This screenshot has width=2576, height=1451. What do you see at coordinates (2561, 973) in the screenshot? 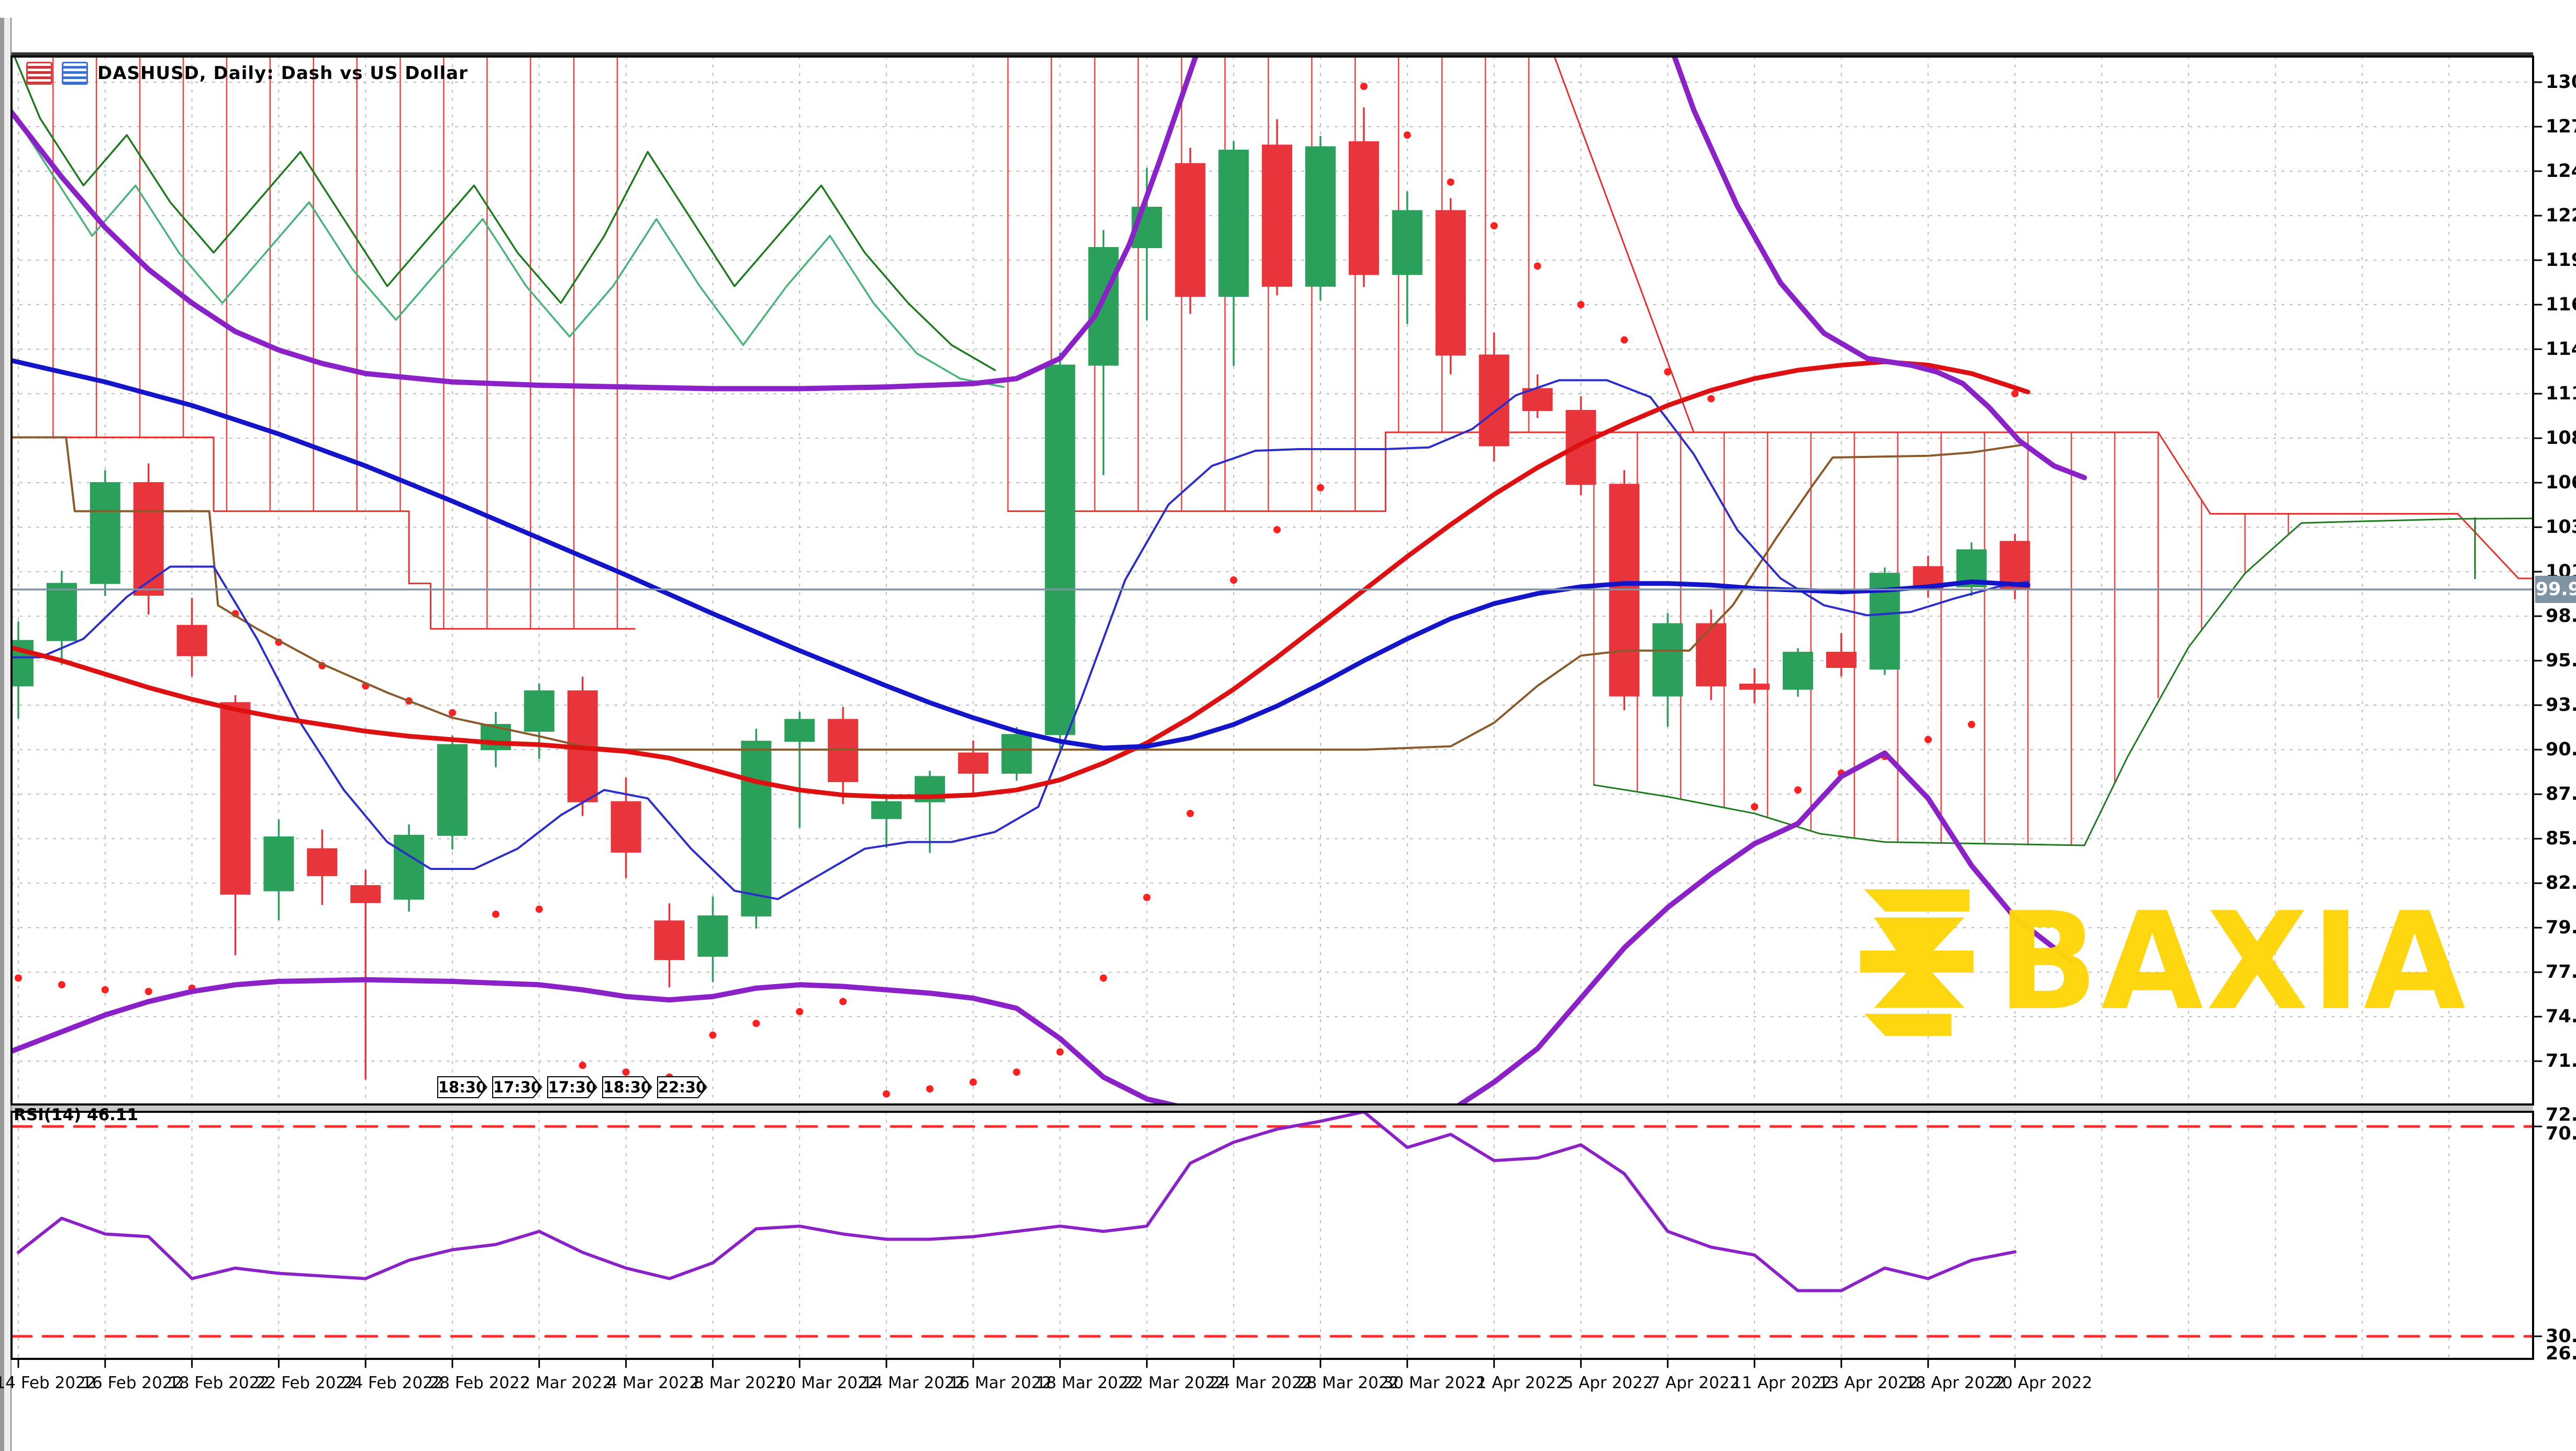
I see `price-axis-label: 77.15` at bounding box center [2561, 973].